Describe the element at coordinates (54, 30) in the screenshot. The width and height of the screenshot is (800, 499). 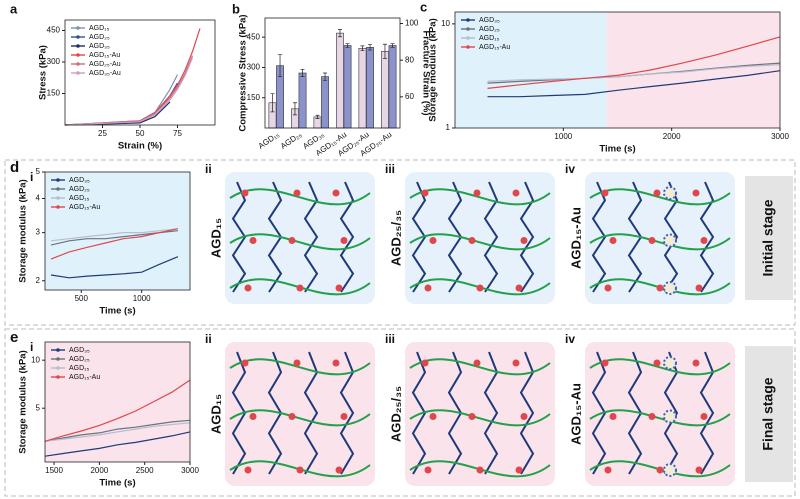
I see `y-tick-label: 450` at that location.